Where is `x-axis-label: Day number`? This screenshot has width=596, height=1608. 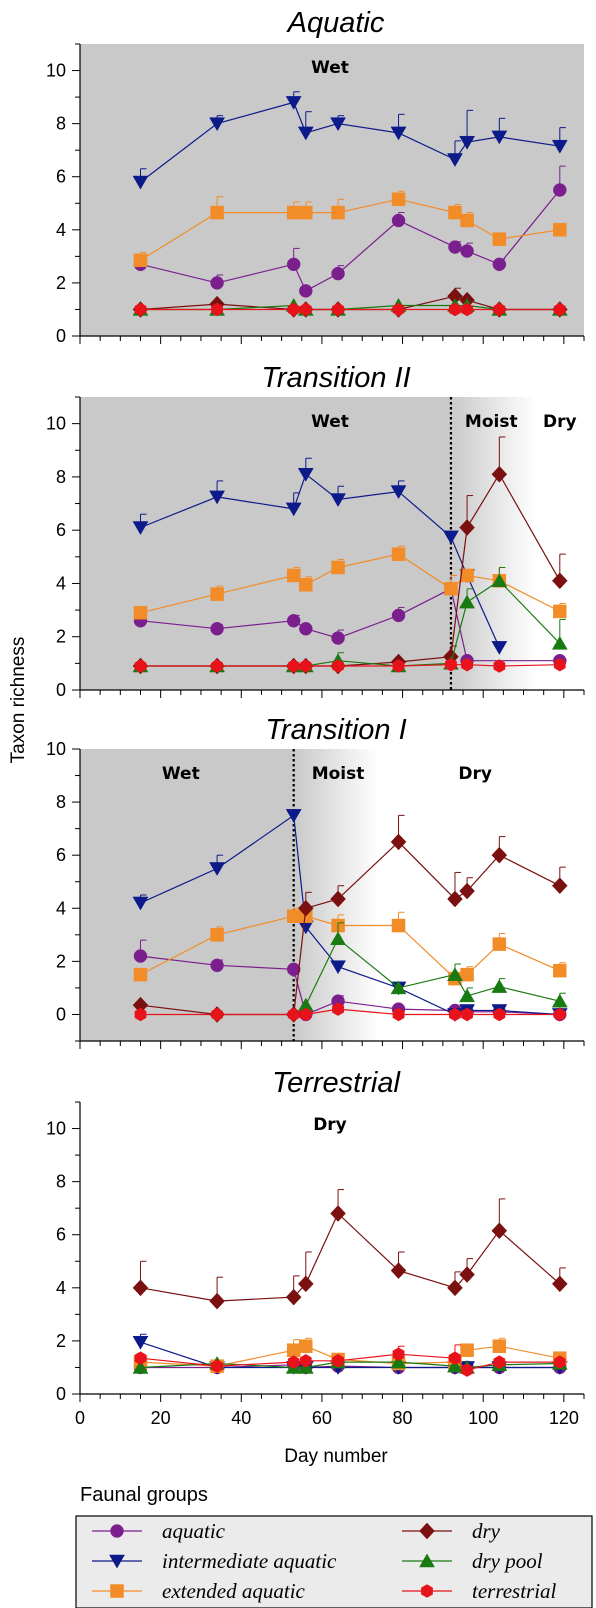
x-axis-label: Day number is located at coordinates (336, 1456).